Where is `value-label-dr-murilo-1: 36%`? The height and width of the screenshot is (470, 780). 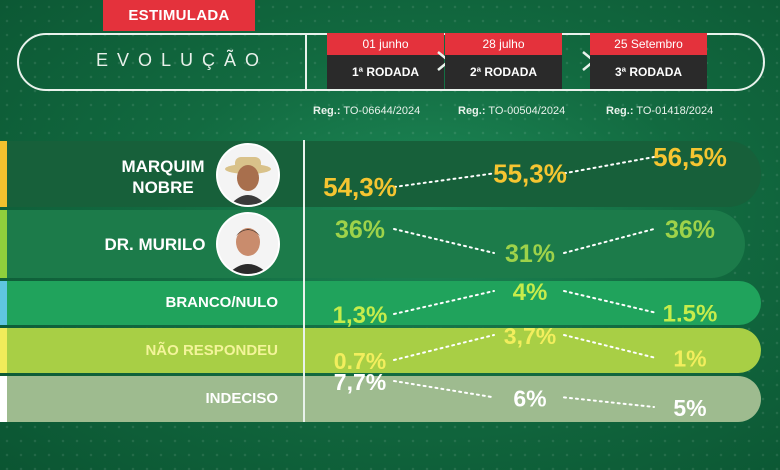
value-label-dr-murilo-1: 36% is located at coordinates (360, 230).